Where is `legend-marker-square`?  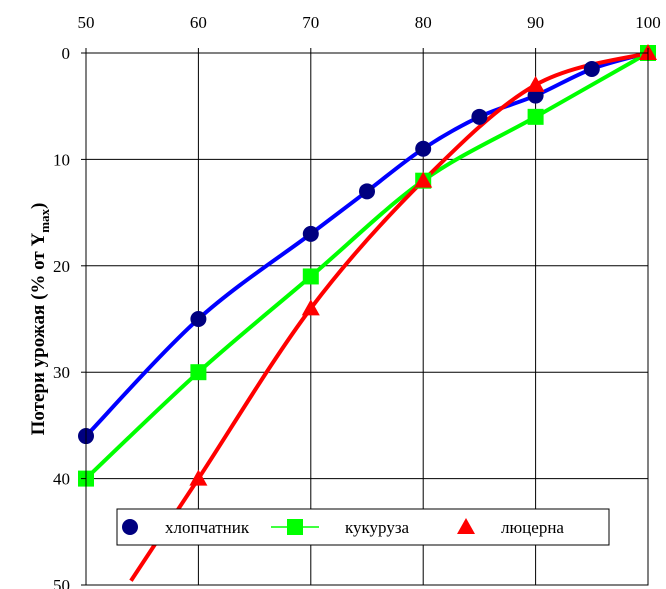
legend-marker-square is located at coordinates (295, 527).